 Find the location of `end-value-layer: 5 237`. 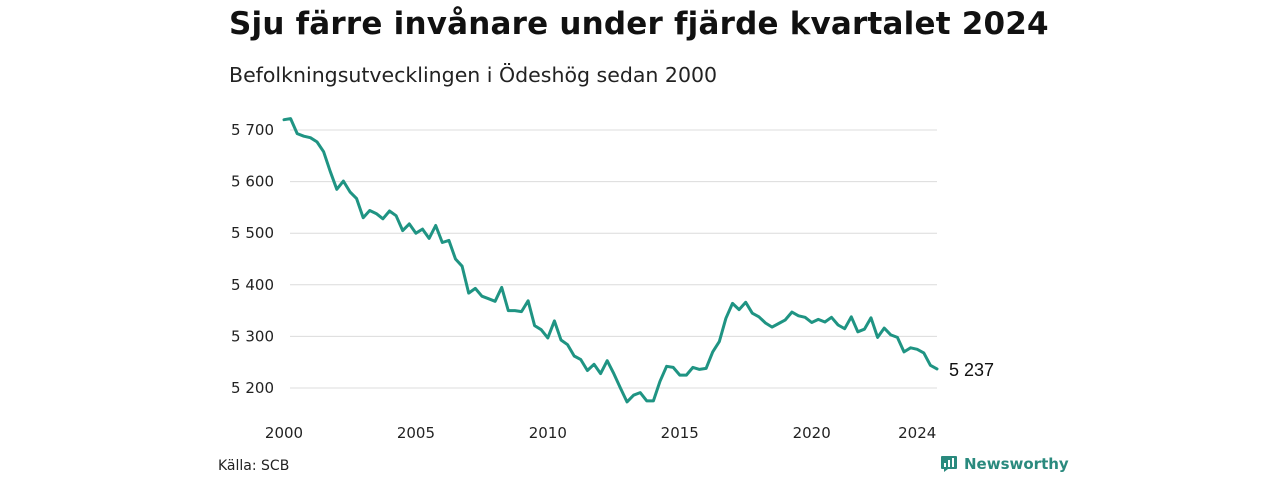

end-value-layer: 5 237 is located at coordinates (971, 370).